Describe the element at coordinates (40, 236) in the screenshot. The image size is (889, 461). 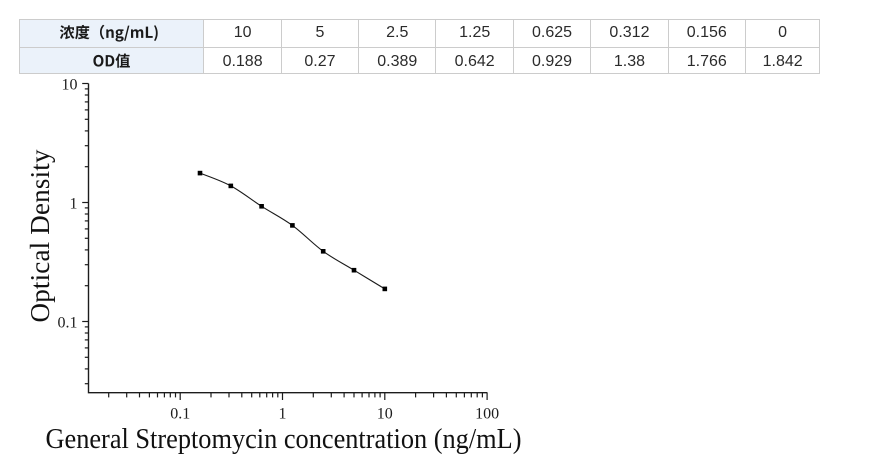
I see `svg-text: Optical Density` at that location.